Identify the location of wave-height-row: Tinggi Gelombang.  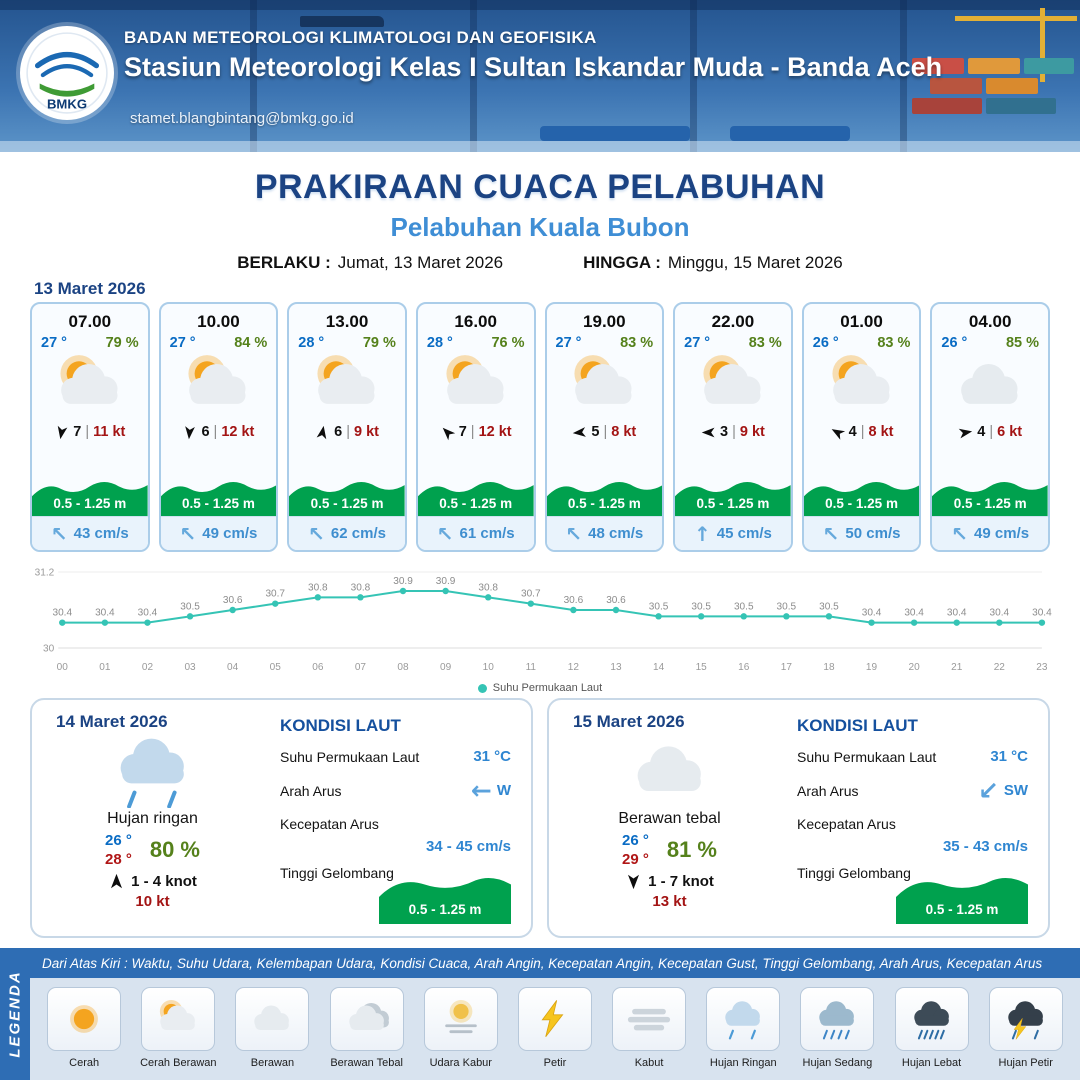
(912, 873).